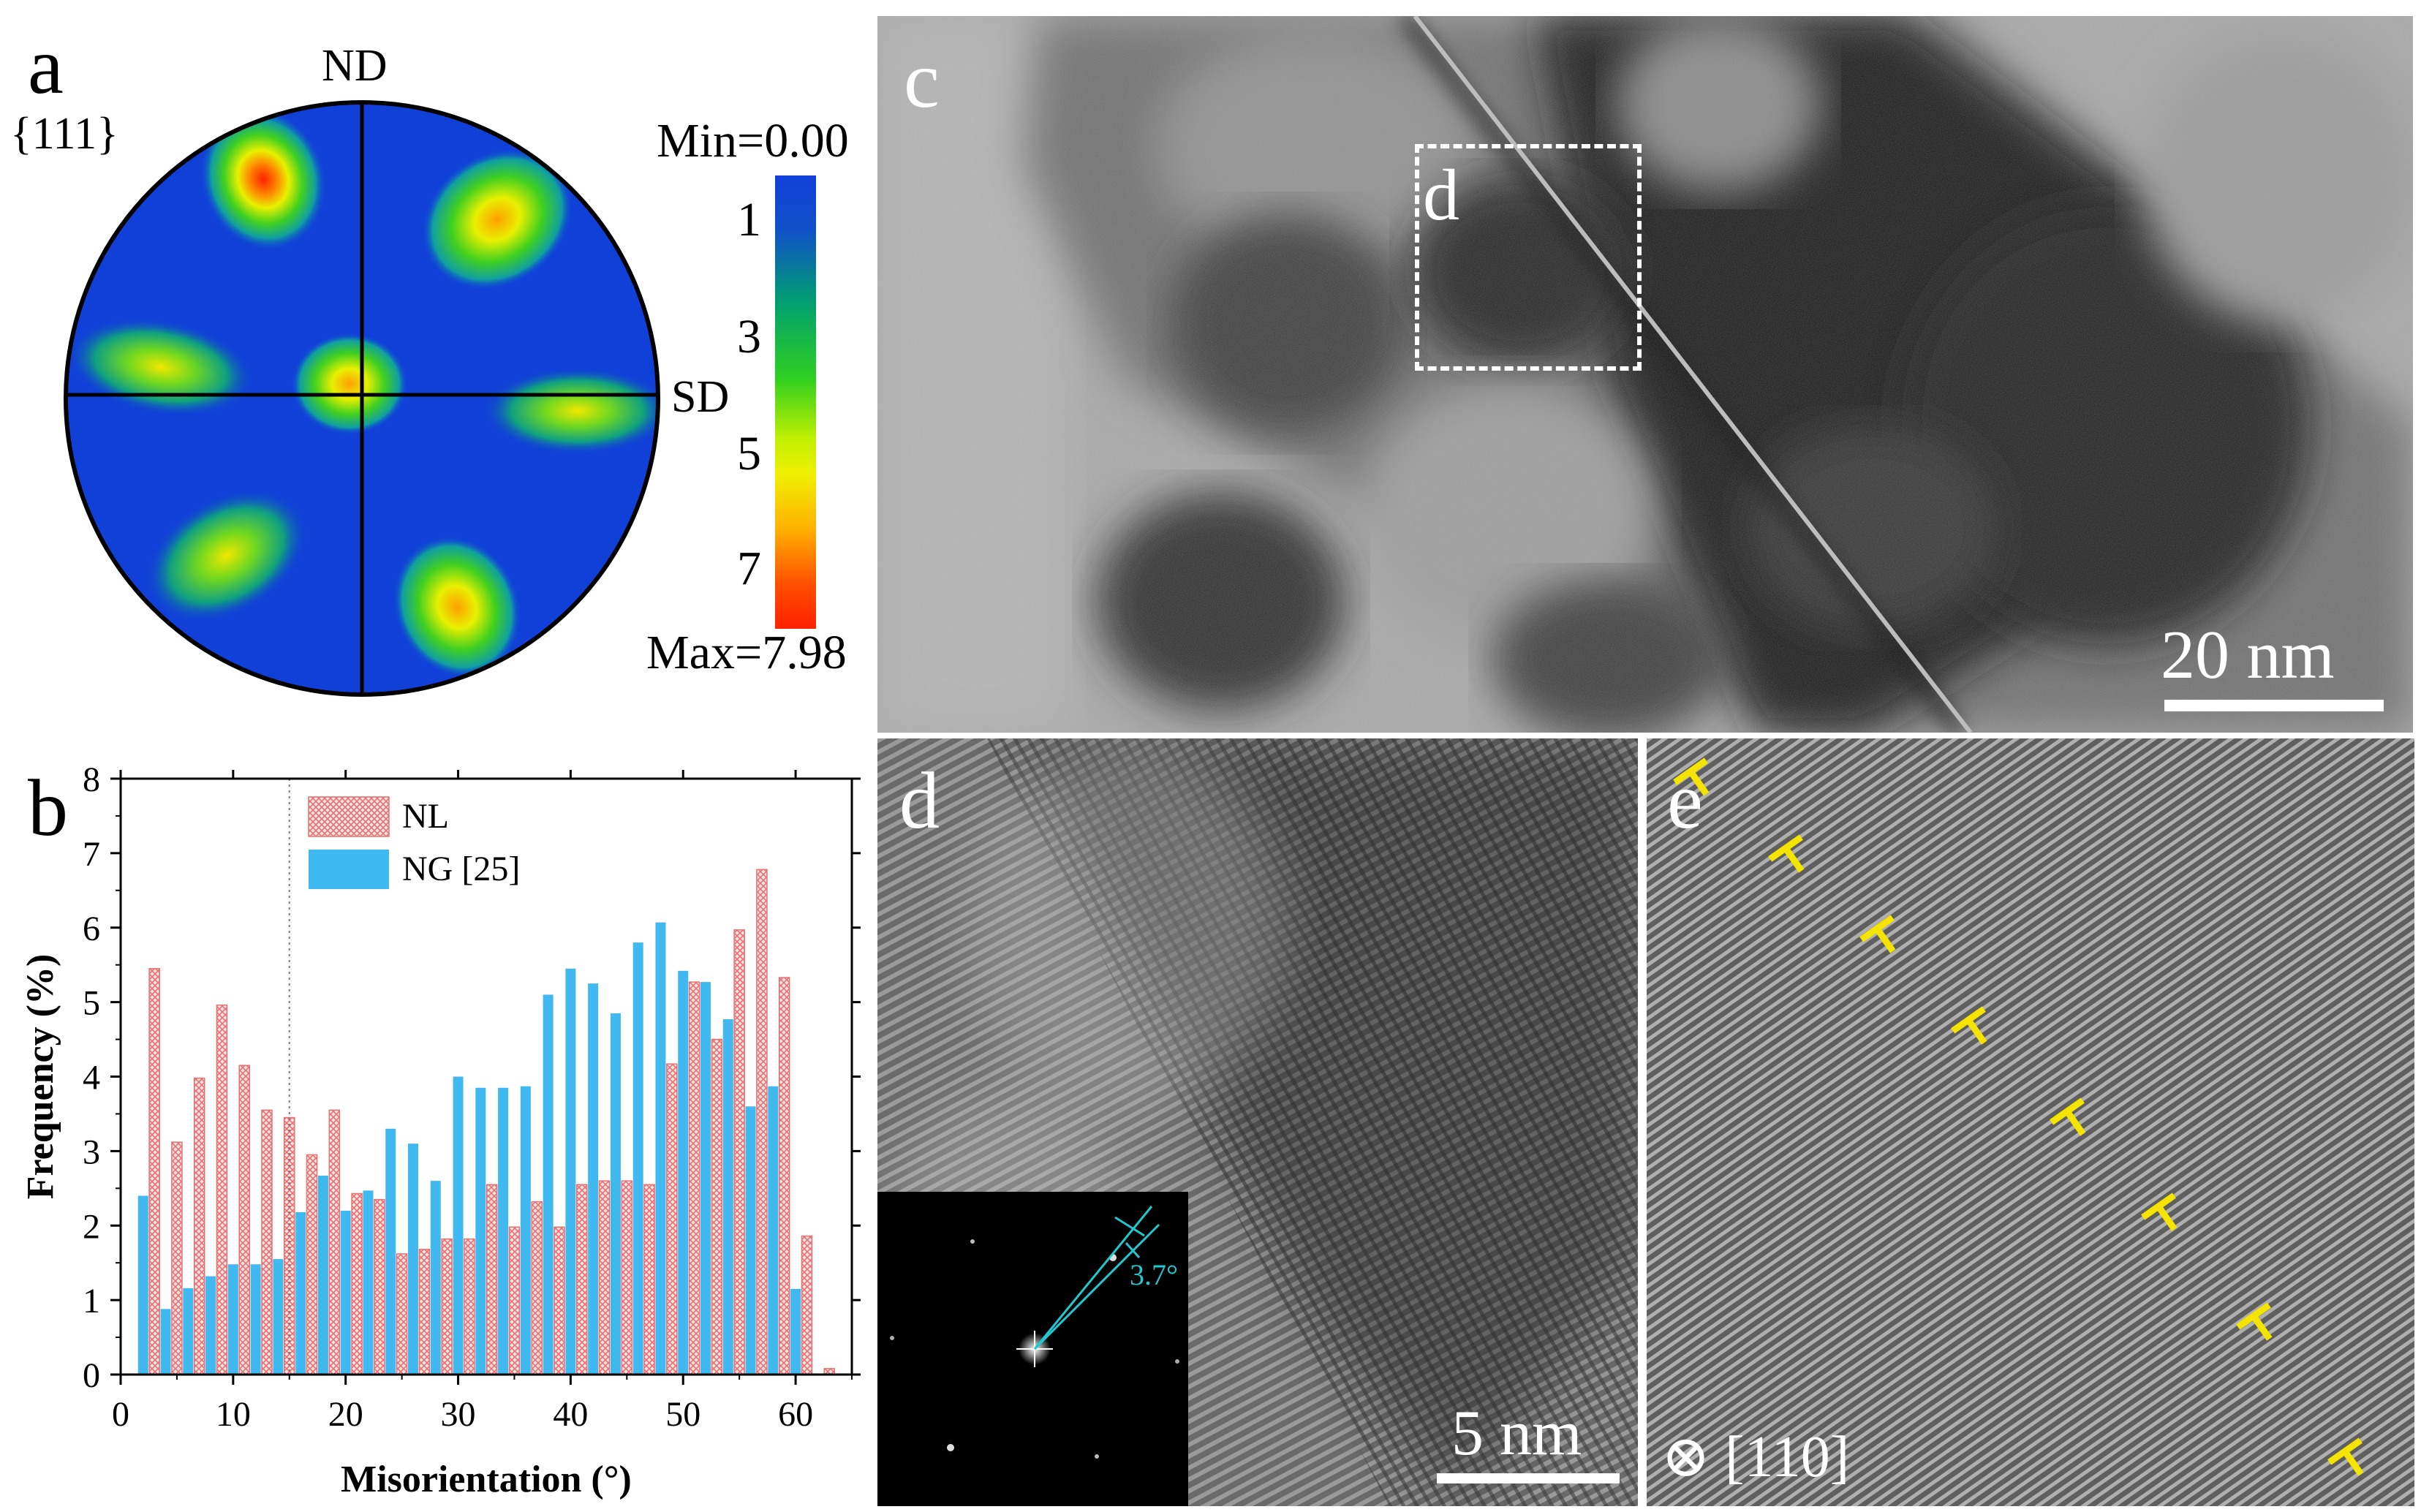 This screenshot has height=1512, width=2421. I want to click on y-axis-label: Frequency (%), so click(41, 1077).